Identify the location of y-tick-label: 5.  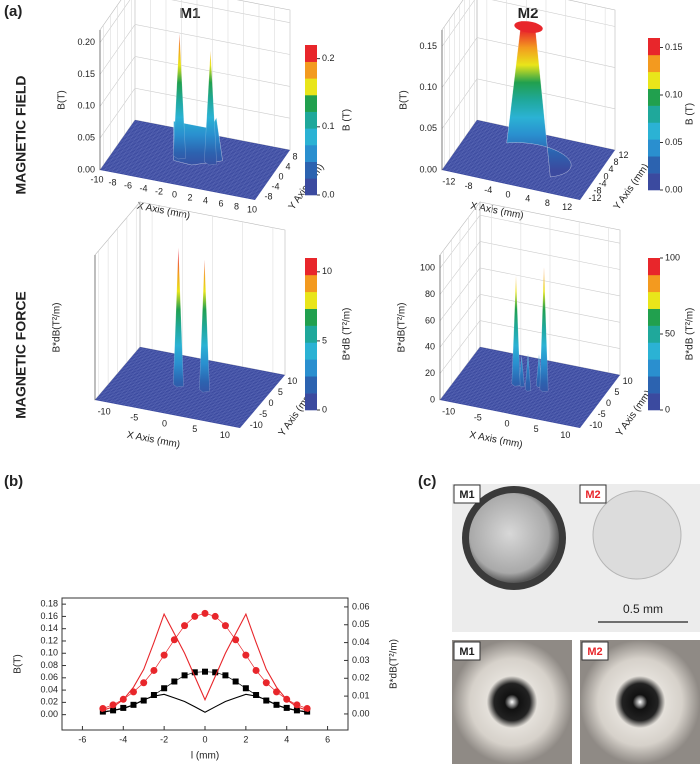
(280, 392).